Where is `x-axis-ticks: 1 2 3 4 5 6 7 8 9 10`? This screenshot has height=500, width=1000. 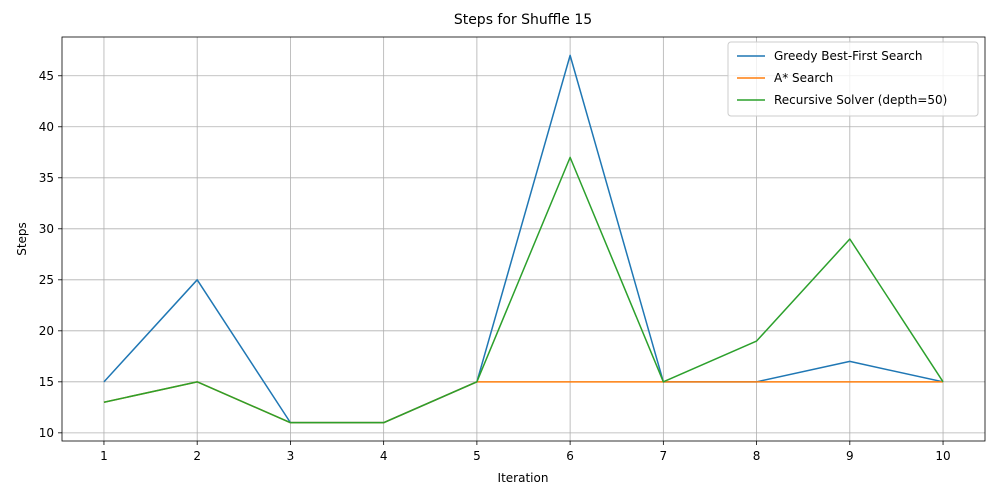
x-axis-ticks: 1 2 3 4 5 6 7 8 9 10 is located at coordinates (525, 452).